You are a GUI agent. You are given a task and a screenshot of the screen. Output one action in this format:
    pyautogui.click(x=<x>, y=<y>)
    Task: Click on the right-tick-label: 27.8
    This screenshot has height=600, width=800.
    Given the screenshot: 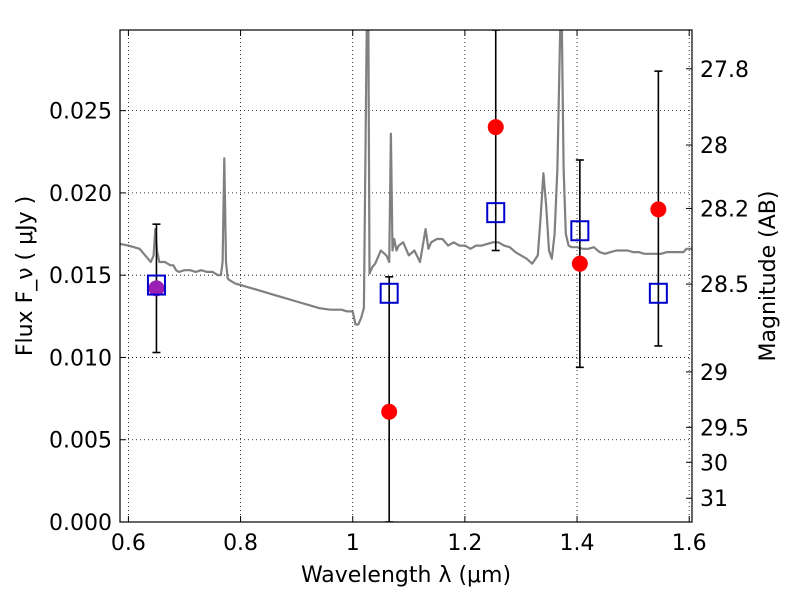 What is the action you would take?
    pyautogui.click(x=724, y=70)
    